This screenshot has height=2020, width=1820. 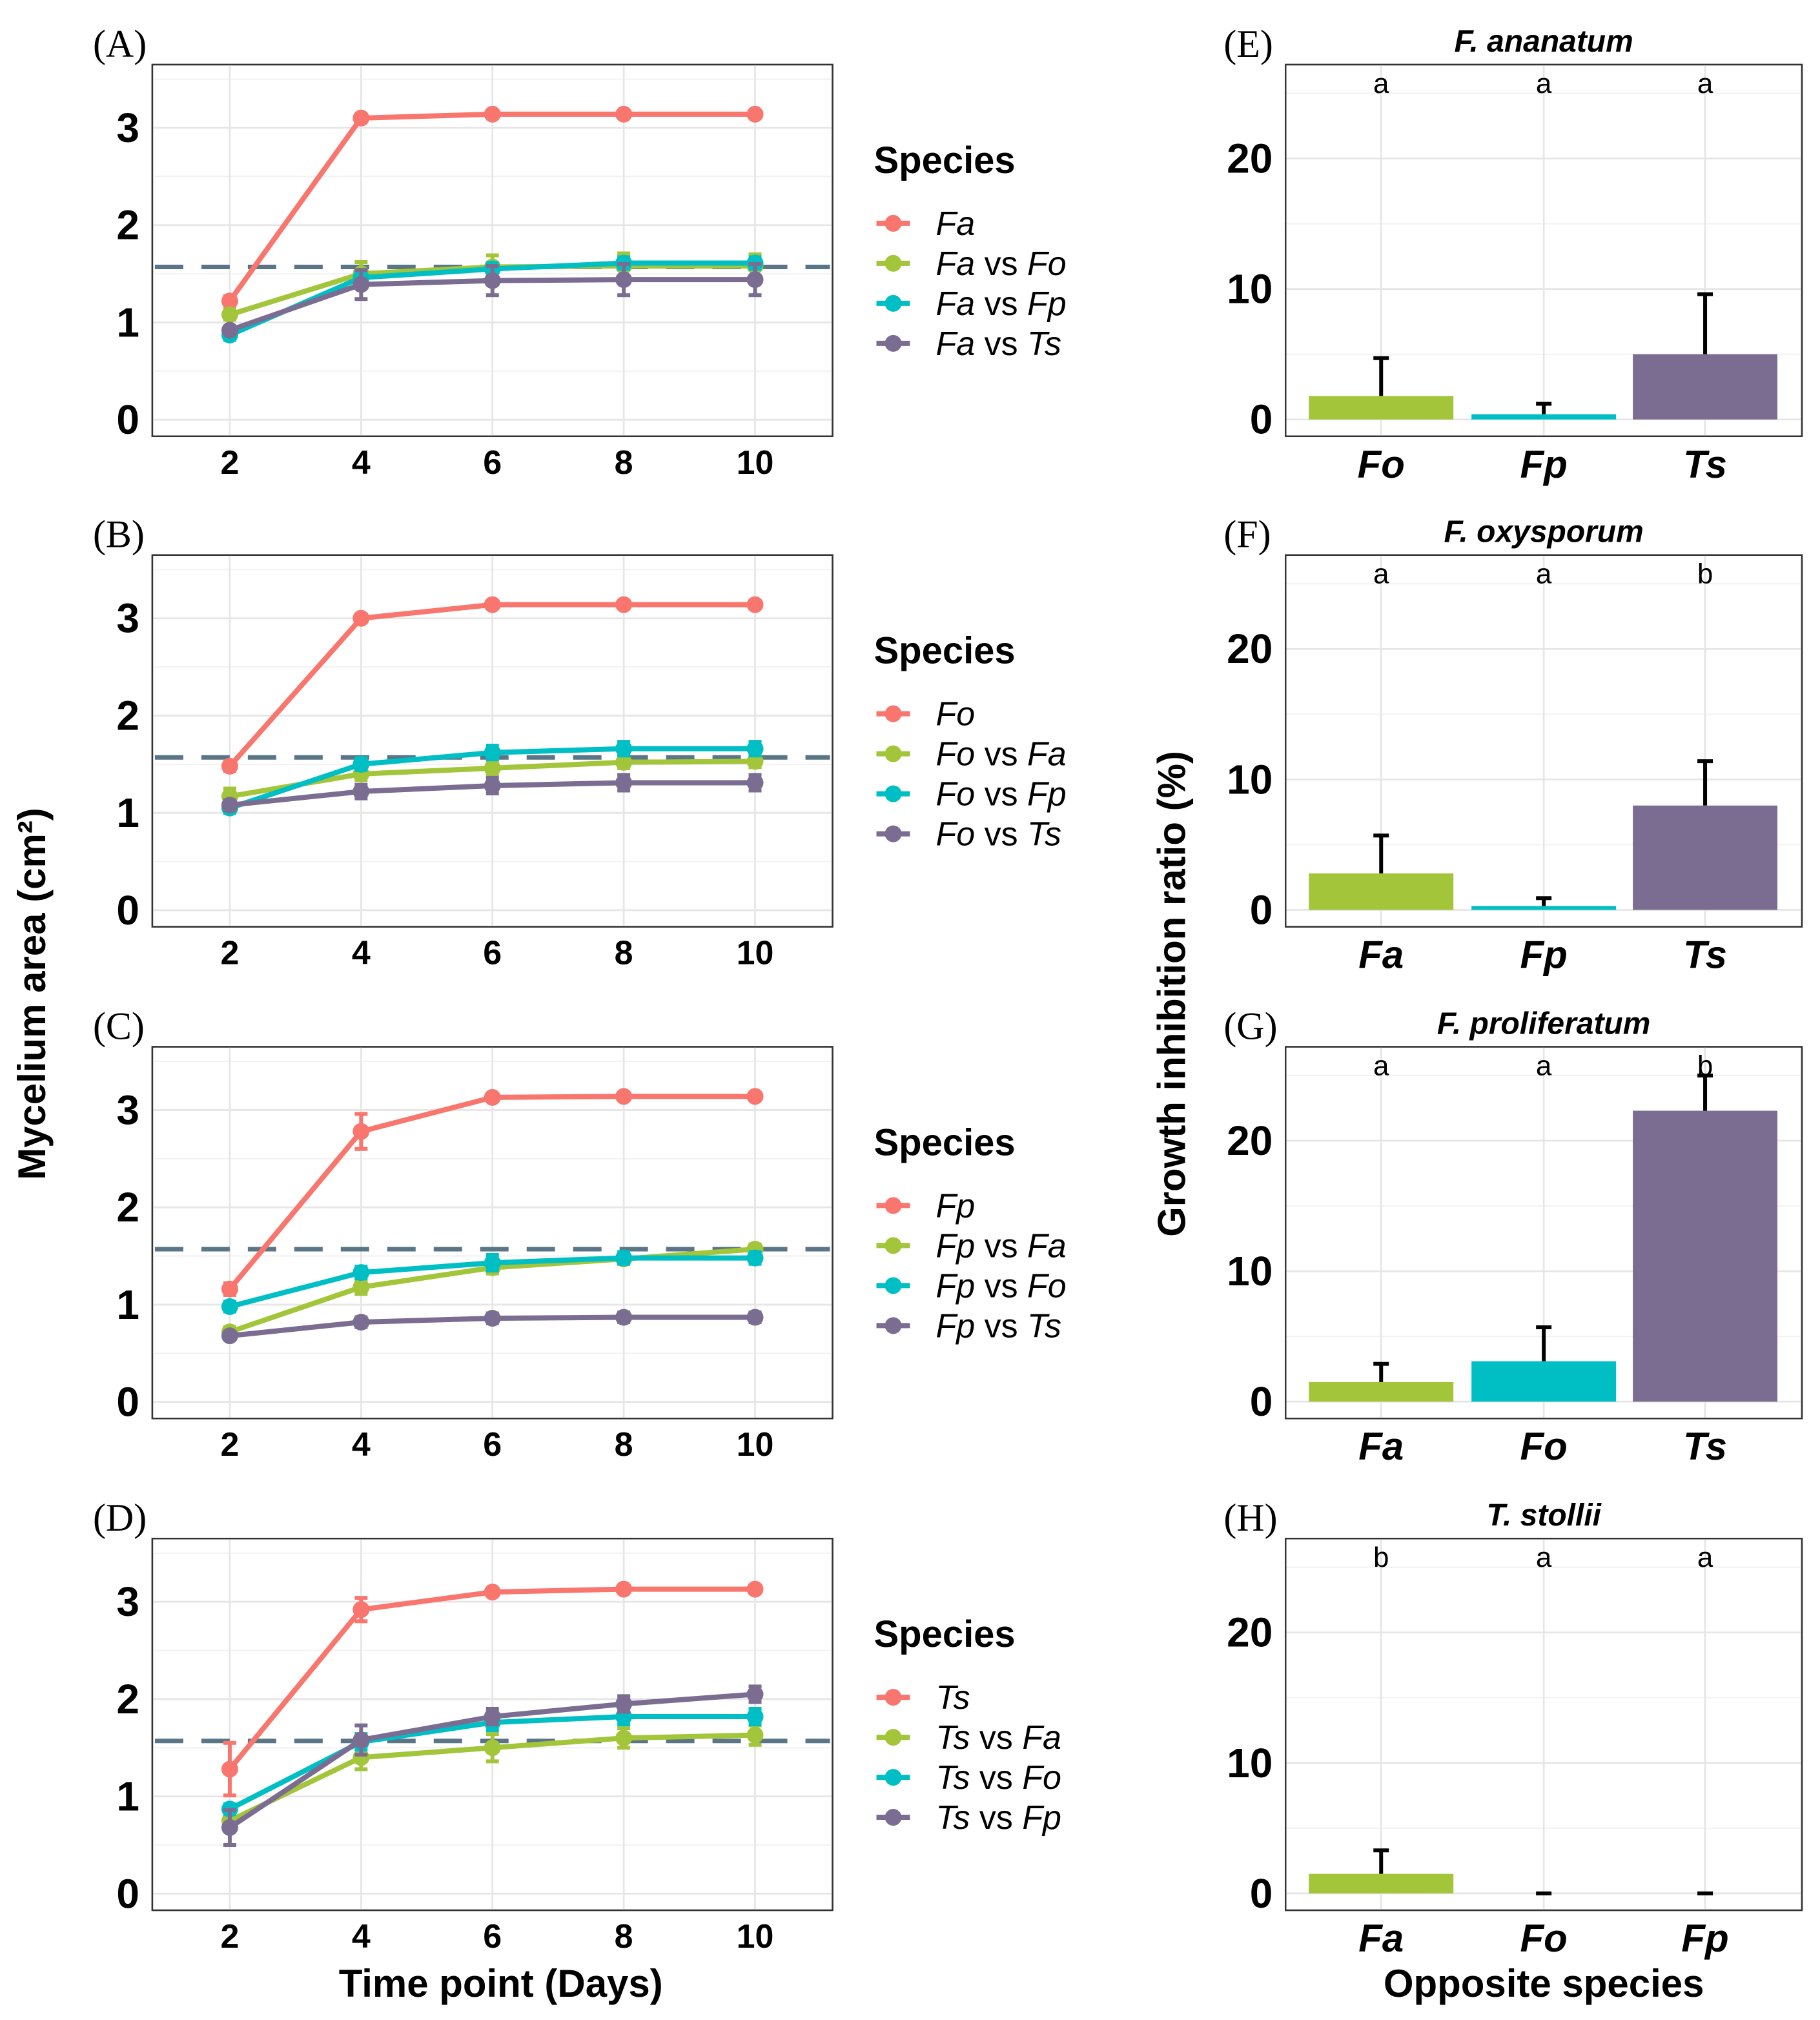 I want to click on y-tick-label: 3, so click(x=127, y=618).